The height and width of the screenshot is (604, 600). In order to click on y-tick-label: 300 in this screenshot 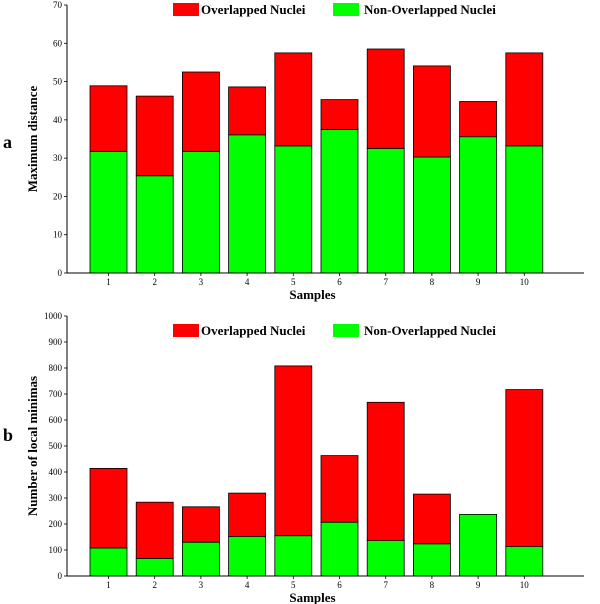, I will do `click(56, 498)`.